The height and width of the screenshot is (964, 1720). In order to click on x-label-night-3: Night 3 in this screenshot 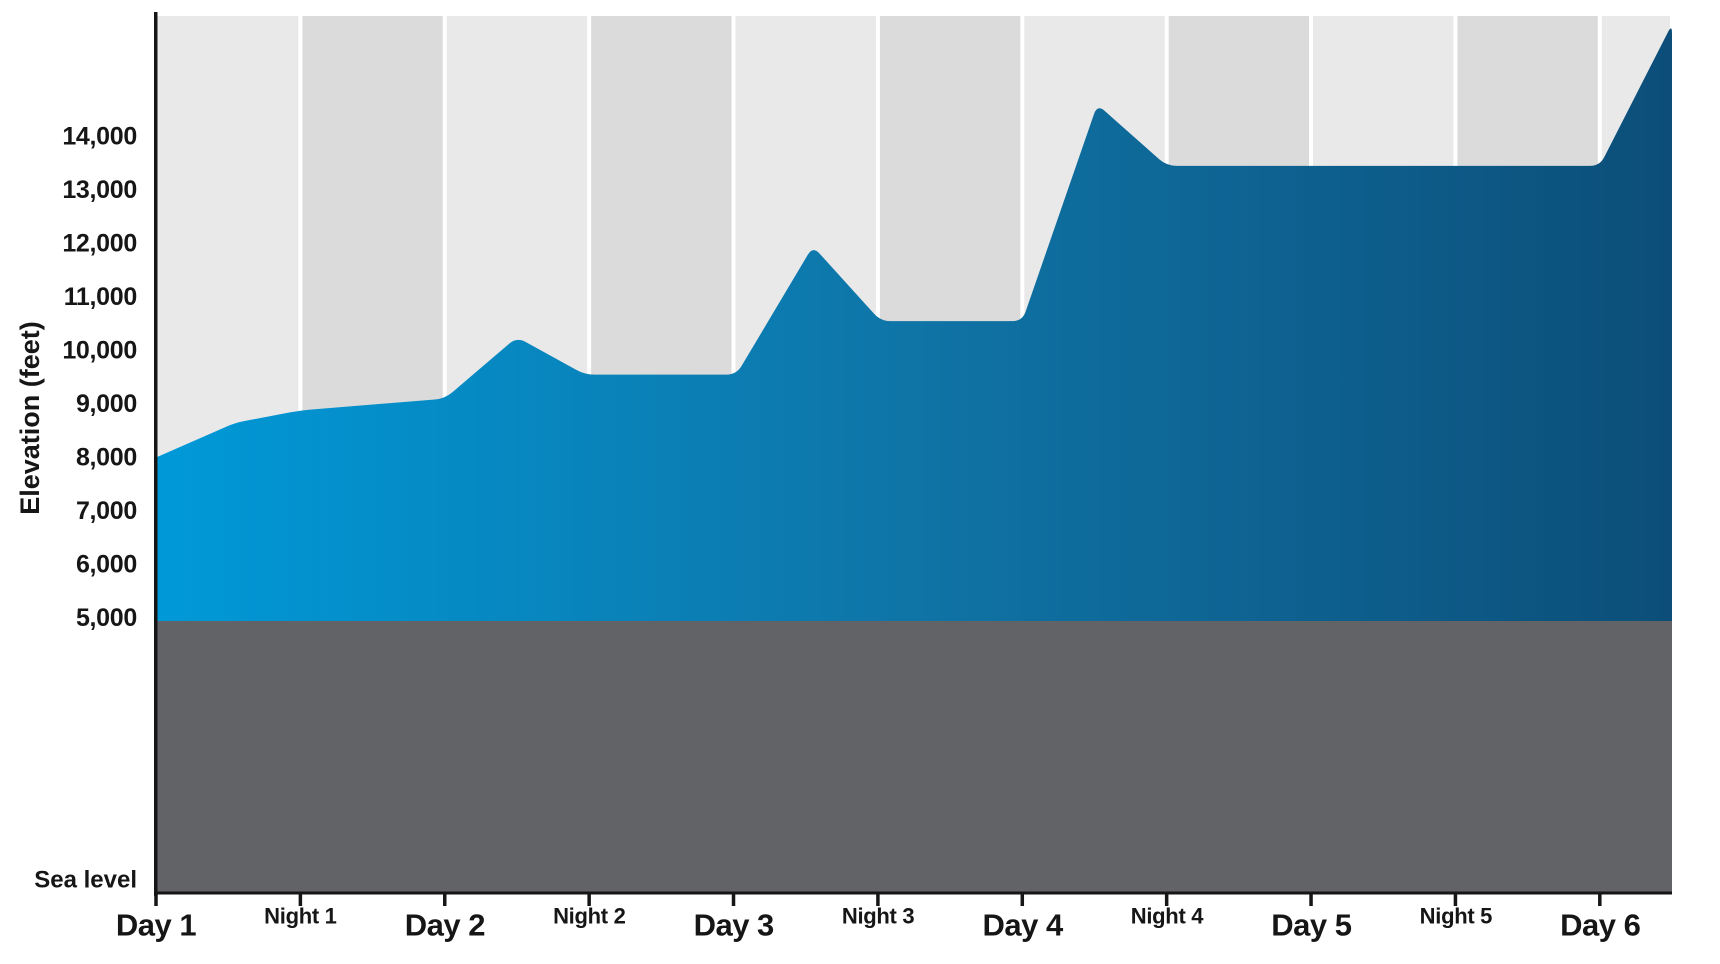, I will do `click(878, 916)`.